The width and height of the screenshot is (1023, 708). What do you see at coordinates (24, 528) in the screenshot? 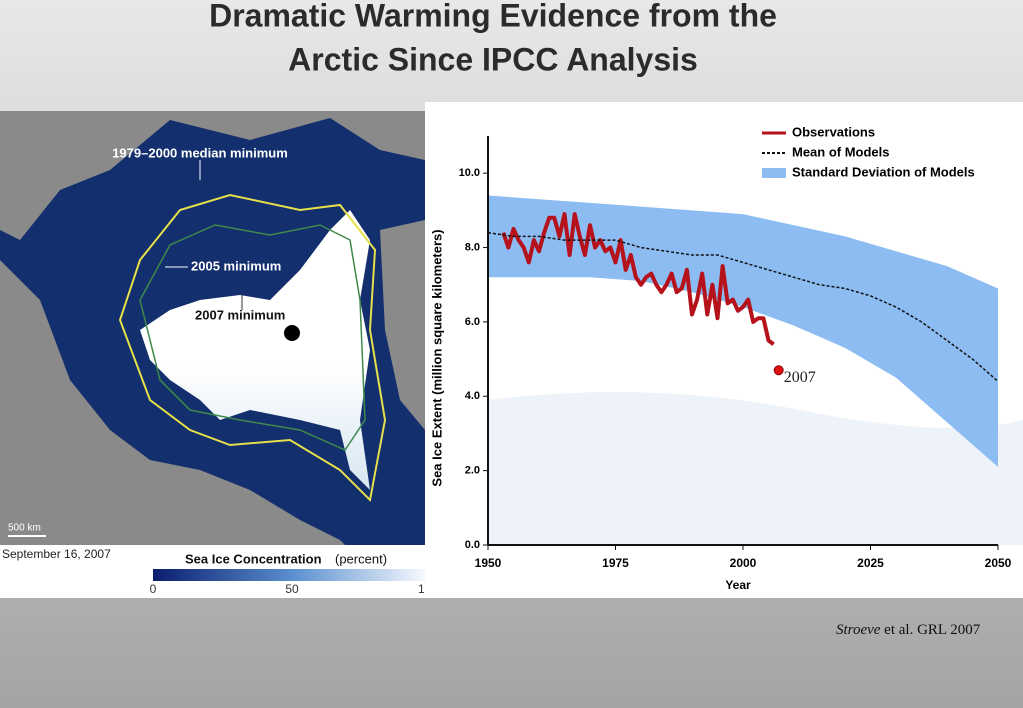
I see `scale-label: 500 km` at bounding box center [24, 528].